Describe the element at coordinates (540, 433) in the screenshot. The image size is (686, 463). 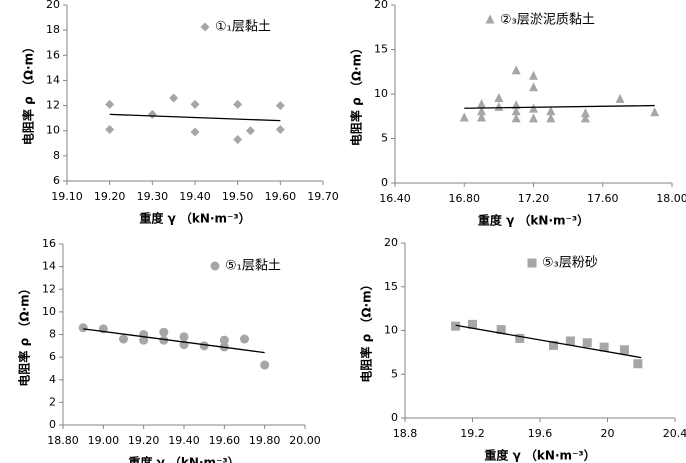
I see `x-tick-label: 19.6` at that location.